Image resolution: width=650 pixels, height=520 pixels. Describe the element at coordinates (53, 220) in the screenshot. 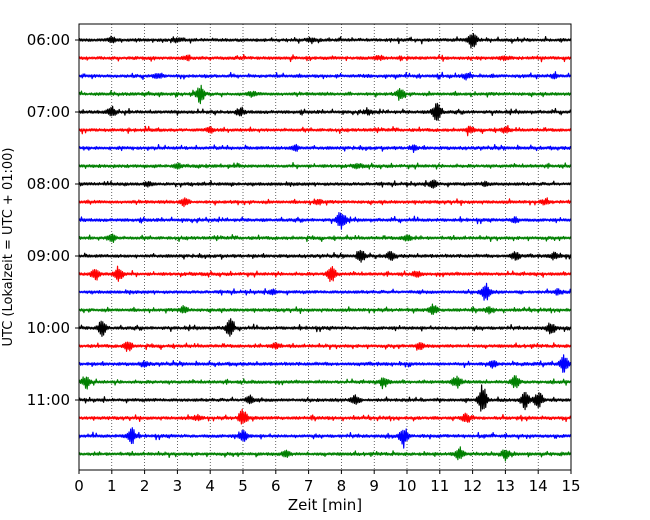

I see `y-axis: 06:00 07:00 08:00 09:00 10:00 11:00` at that location.